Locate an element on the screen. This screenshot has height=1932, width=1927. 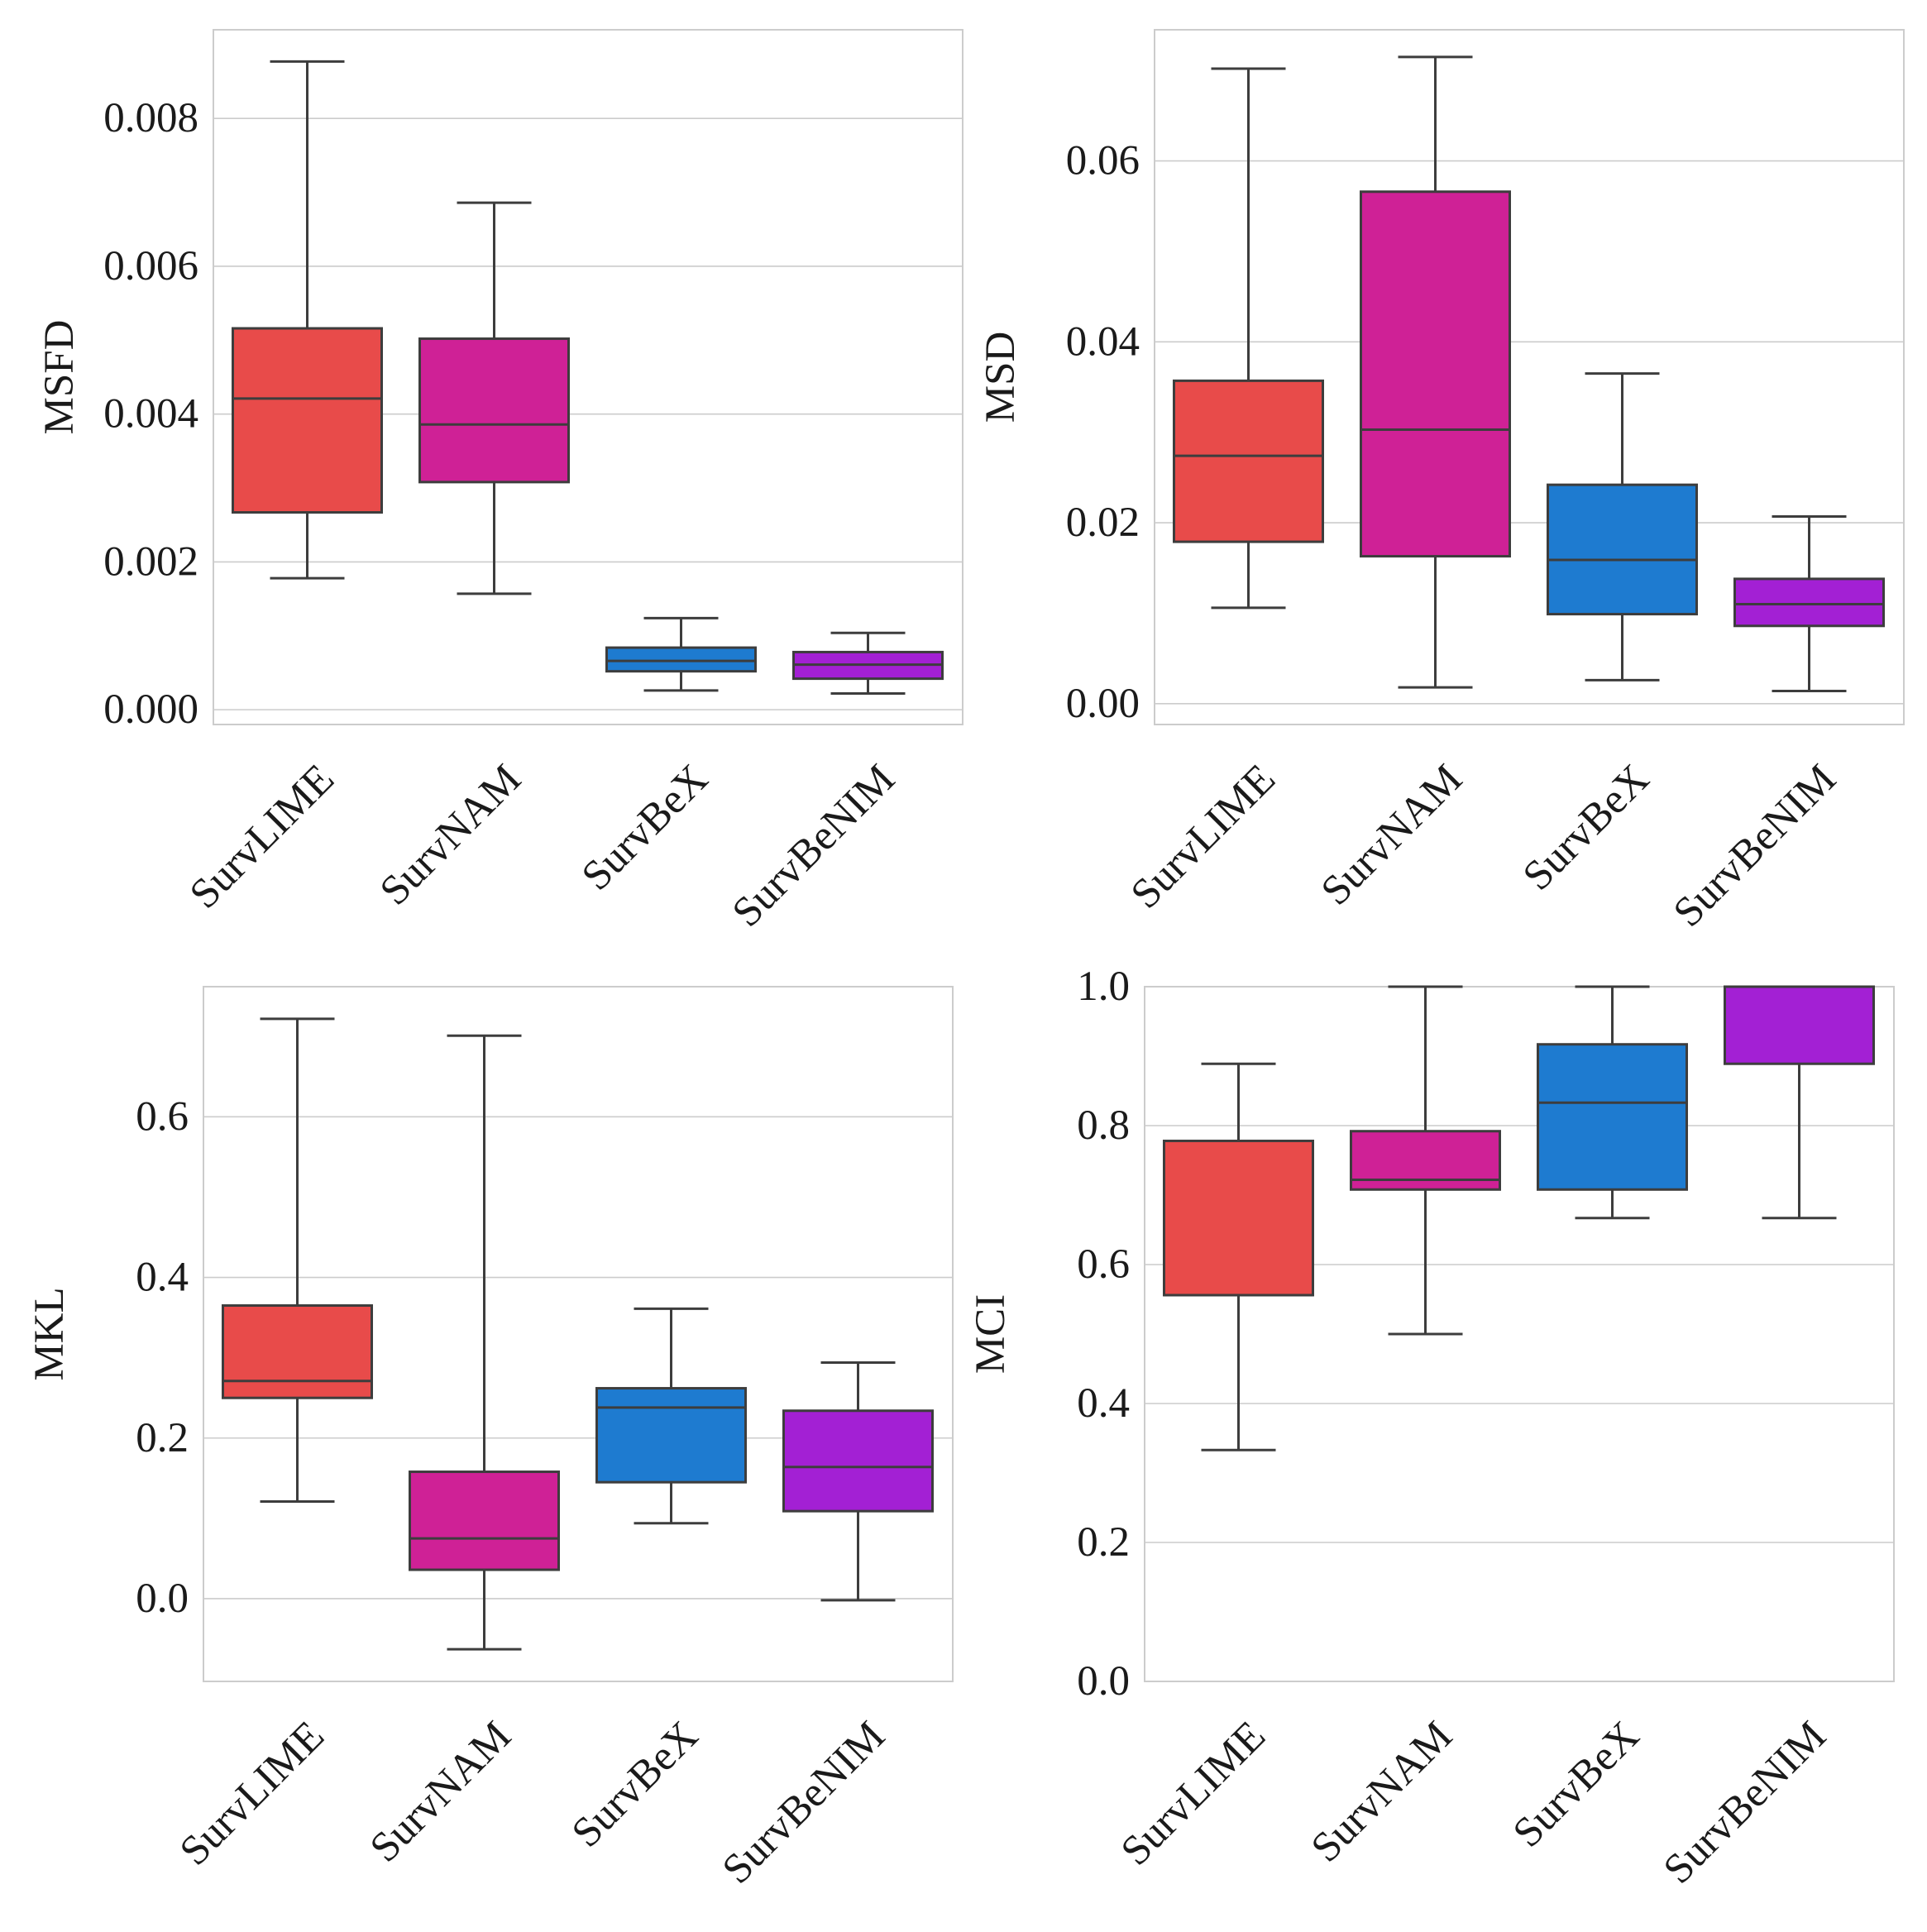
y-tick-label: 0.04 is located at coordinates (1103, 341).